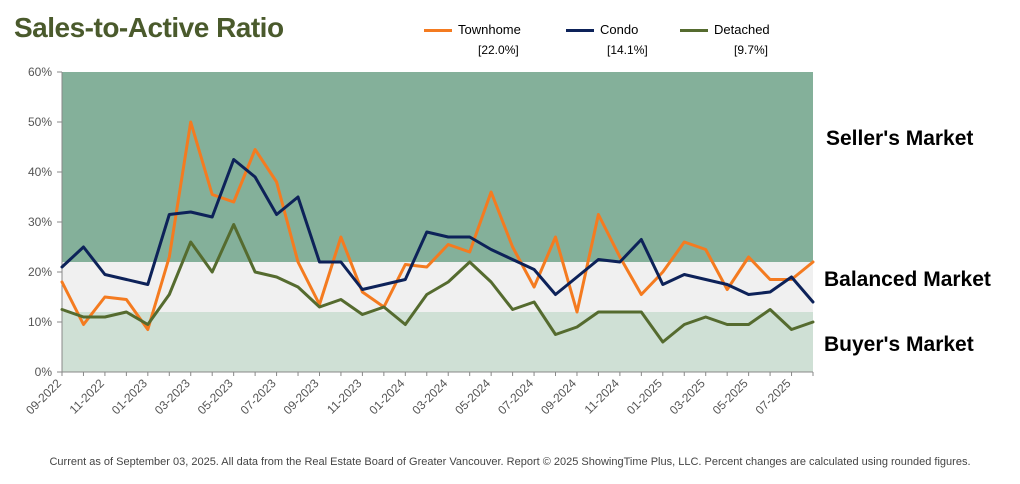  Describe the element at coordinates (751, 50) in the screenshot. I see `legend-value-detached: [9.7%]` at that location.